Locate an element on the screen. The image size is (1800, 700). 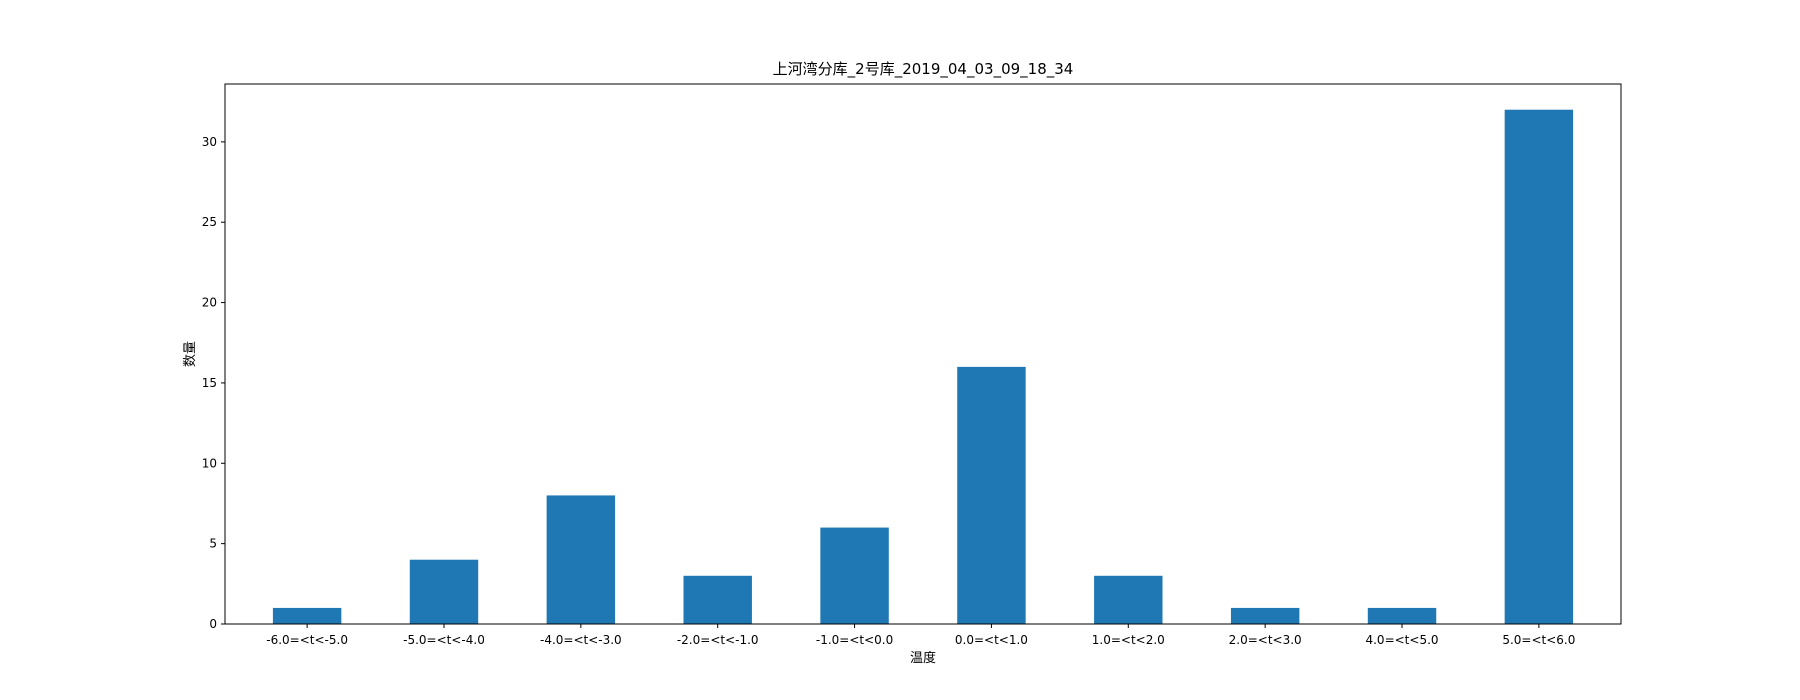
y-tick-label: 5 is located at coordinates (213, 544).